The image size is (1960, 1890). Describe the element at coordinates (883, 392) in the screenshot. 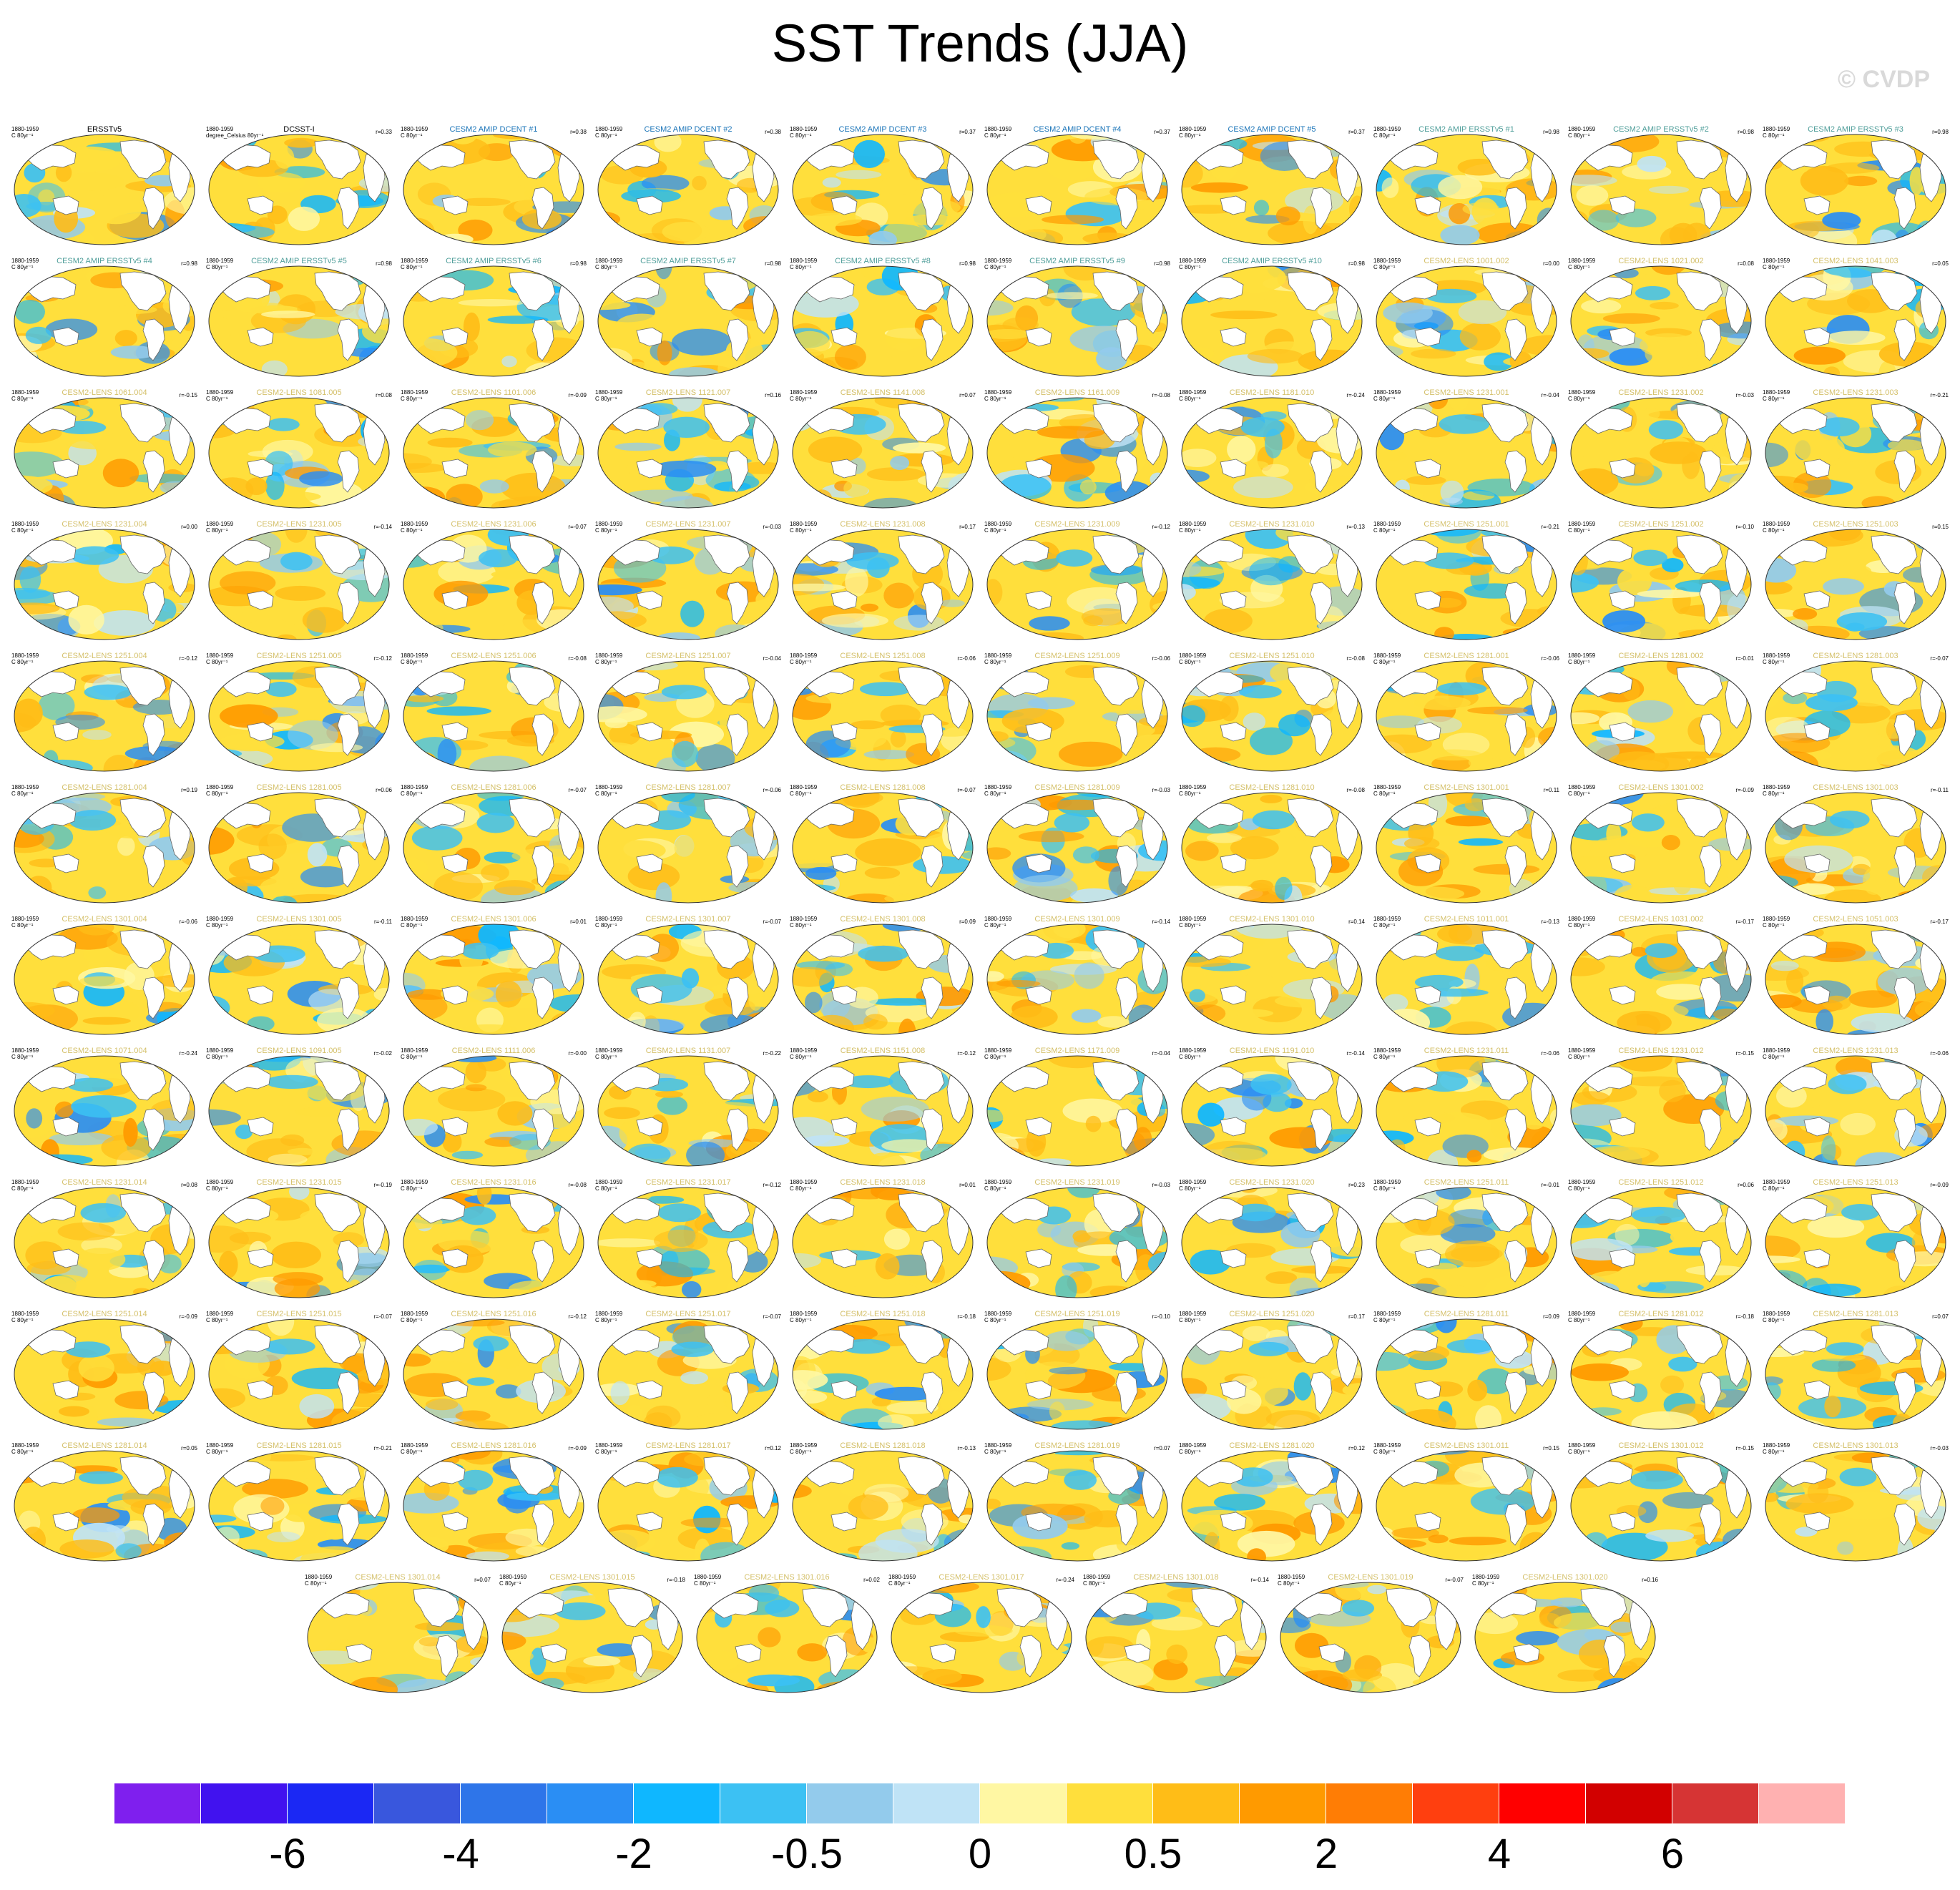

I see `panel-title: CESM2-LENS 1141.008` at that location.